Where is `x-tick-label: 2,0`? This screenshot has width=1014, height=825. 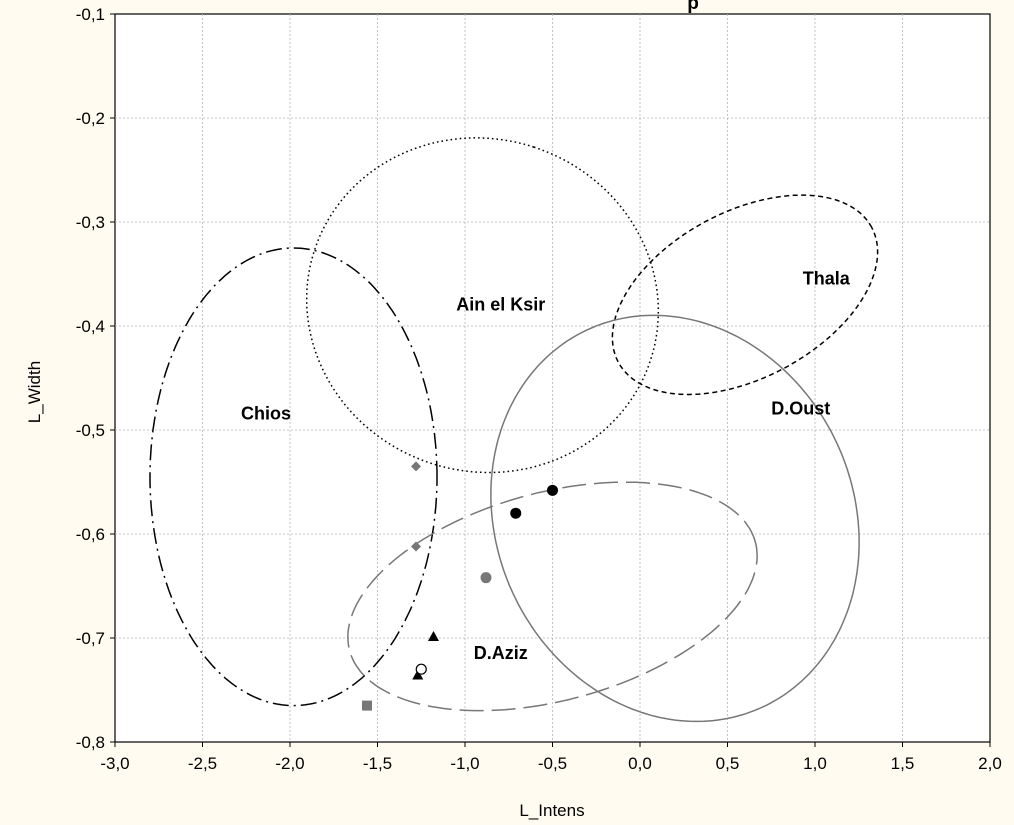 x-tick-label: 2,0 is located at coordinates (990, 763).